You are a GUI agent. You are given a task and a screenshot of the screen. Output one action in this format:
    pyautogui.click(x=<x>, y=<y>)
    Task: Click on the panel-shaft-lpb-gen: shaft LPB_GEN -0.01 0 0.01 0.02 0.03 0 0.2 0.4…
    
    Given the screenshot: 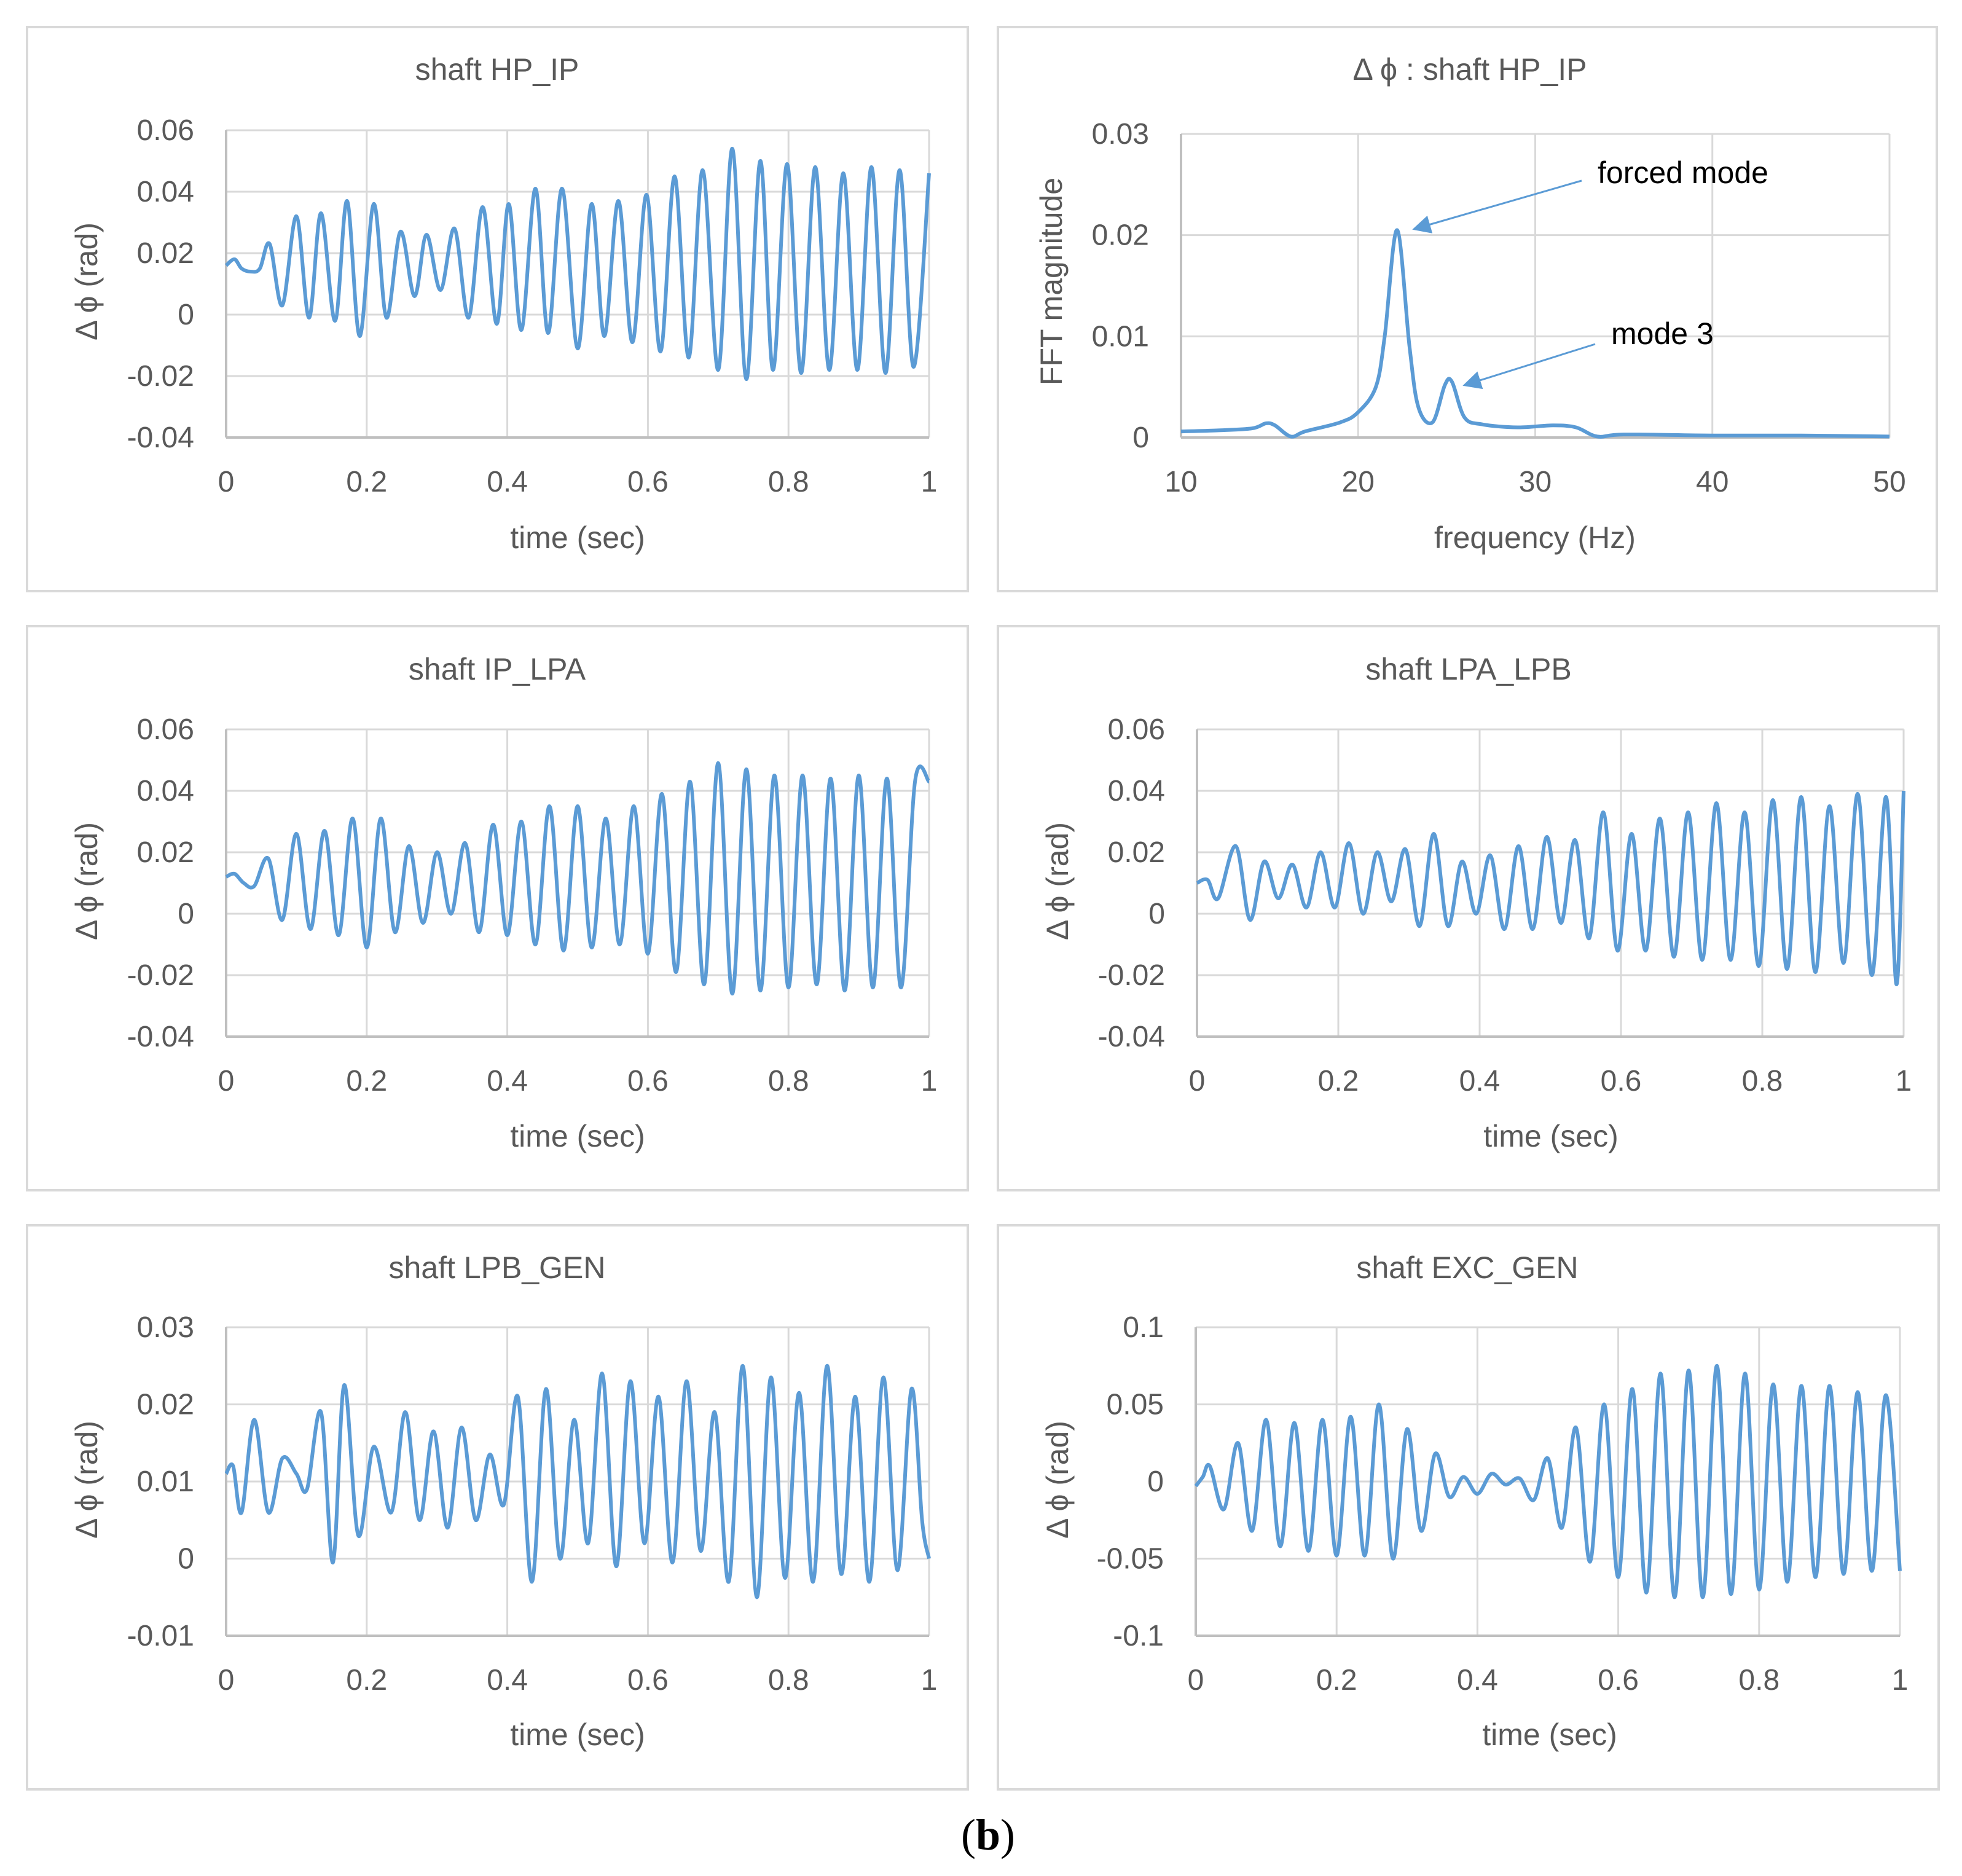 What is the action you would take?
    pyautogui.click(x=497, y=1508)
    